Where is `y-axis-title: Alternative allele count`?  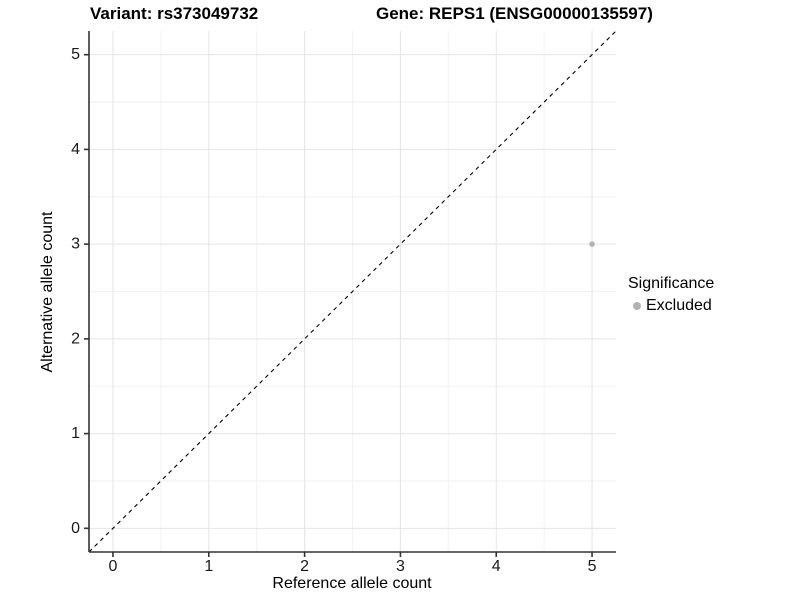
y-axis-title: Alternative allele count is located at coordinates (47, 292).